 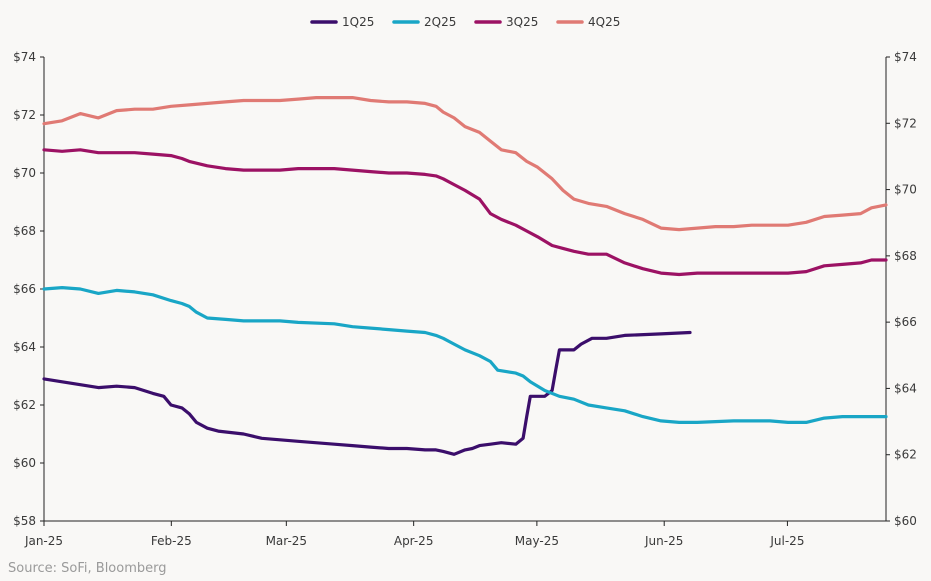 I want to click on legend-label-3q25: 3Q25, so click(x=522, y=22).